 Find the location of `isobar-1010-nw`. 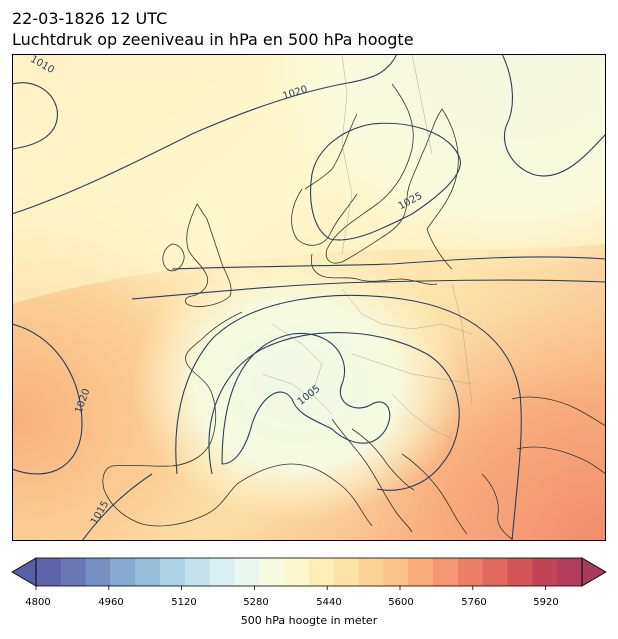

isobar-1010-nw is located at coordinates (35, 116).